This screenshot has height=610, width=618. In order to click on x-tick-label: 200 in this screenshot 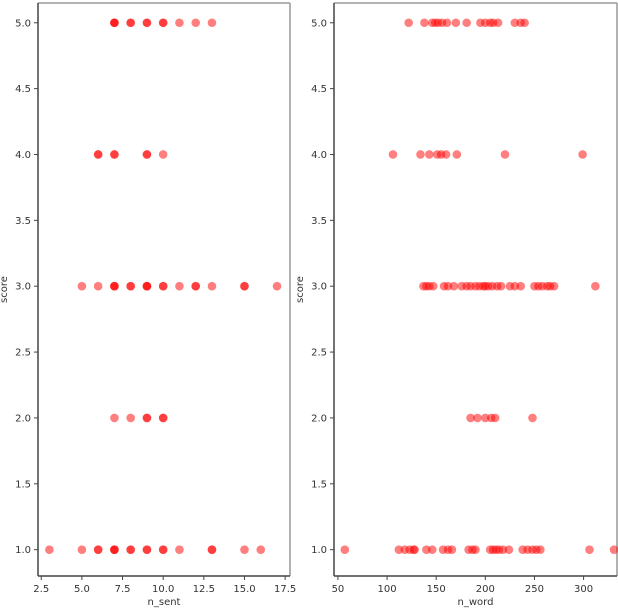, I will do `click(485, 589)`.